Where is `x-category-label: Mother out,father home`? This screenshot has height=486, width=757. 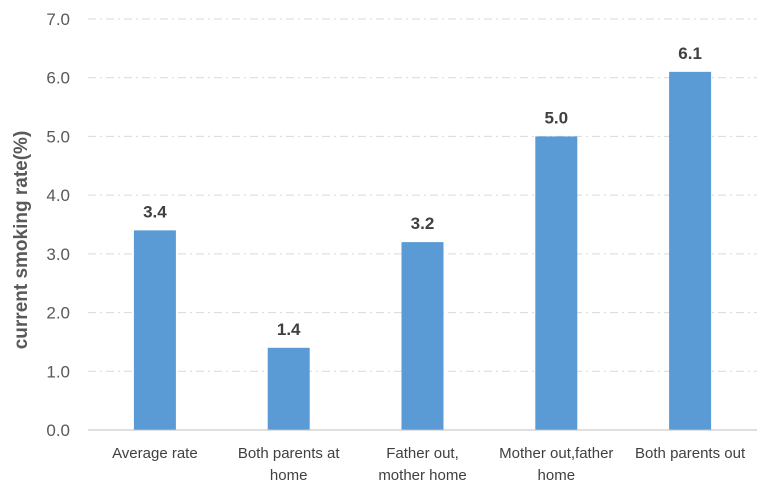
x-category-label: Mother out,father home is located at coordinates (556, 464).